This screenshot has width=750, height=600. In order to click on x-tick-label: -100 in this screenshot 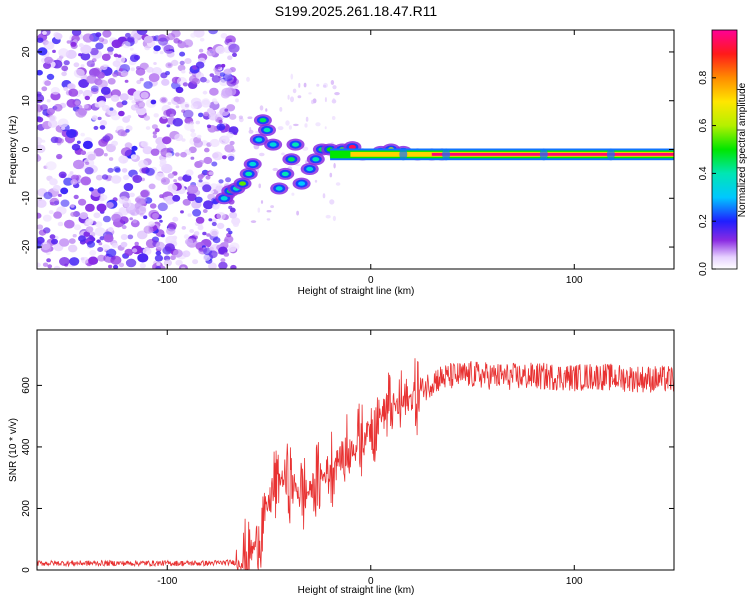, I will do `click(167, 280)`.